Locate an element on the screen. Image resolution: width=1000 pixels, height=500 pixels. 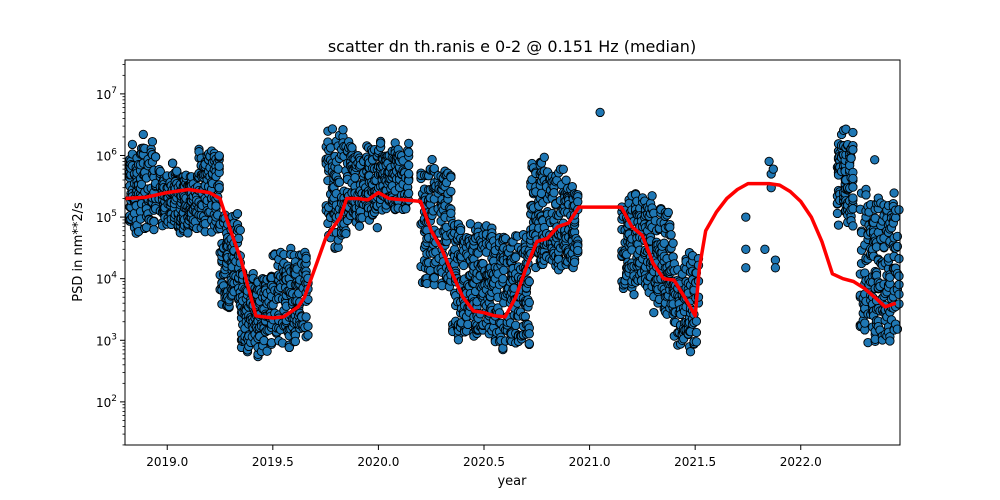
x-tick-label: 2020.0 is located at coordinates (378, 462).